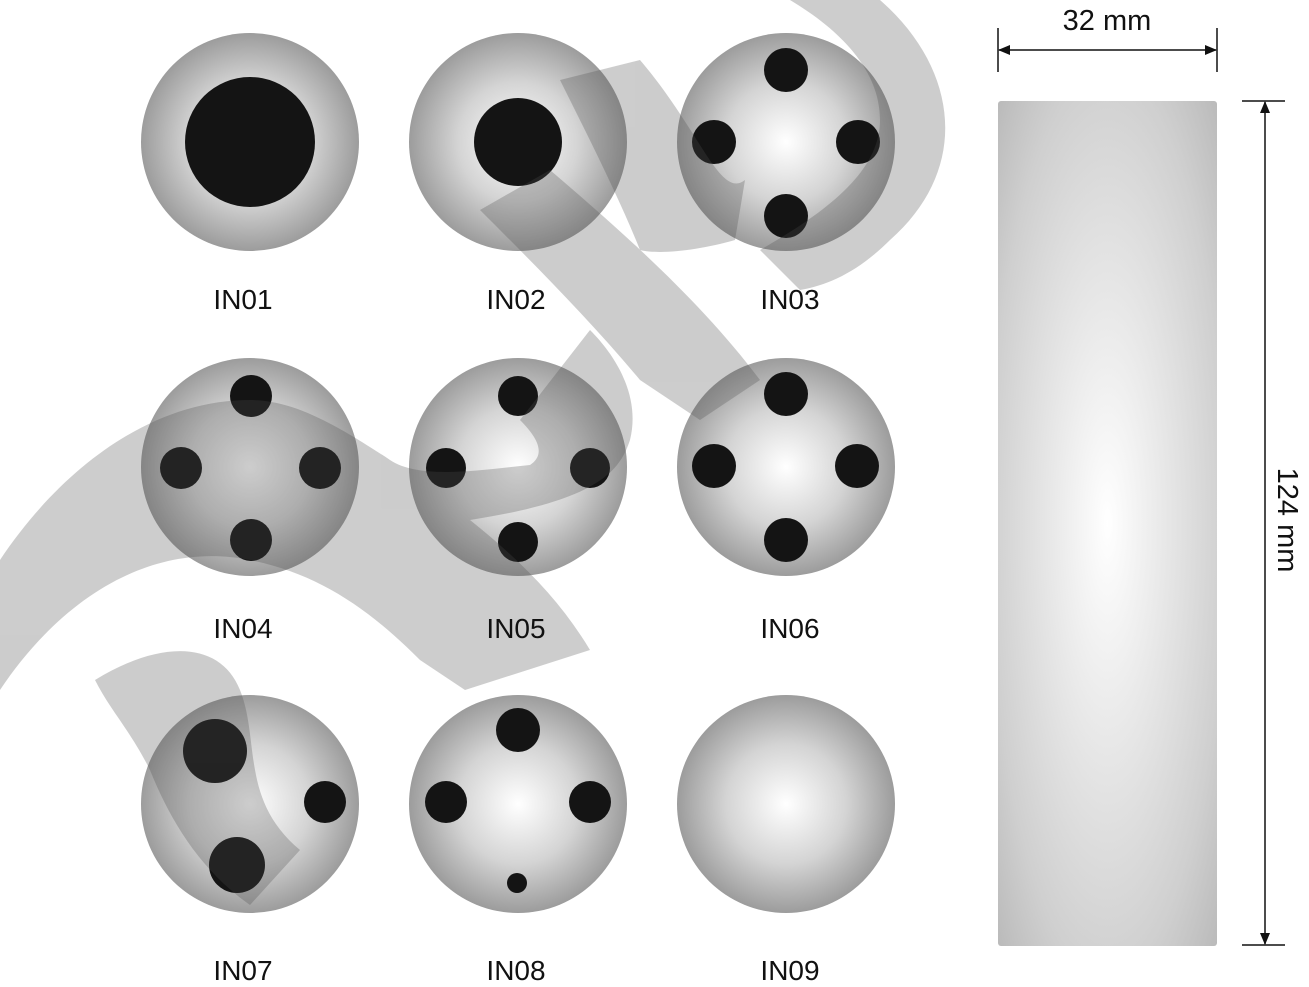  Describe the element at coordinates (250, 804) in the screenshot. I see `disc-in07` at that location.